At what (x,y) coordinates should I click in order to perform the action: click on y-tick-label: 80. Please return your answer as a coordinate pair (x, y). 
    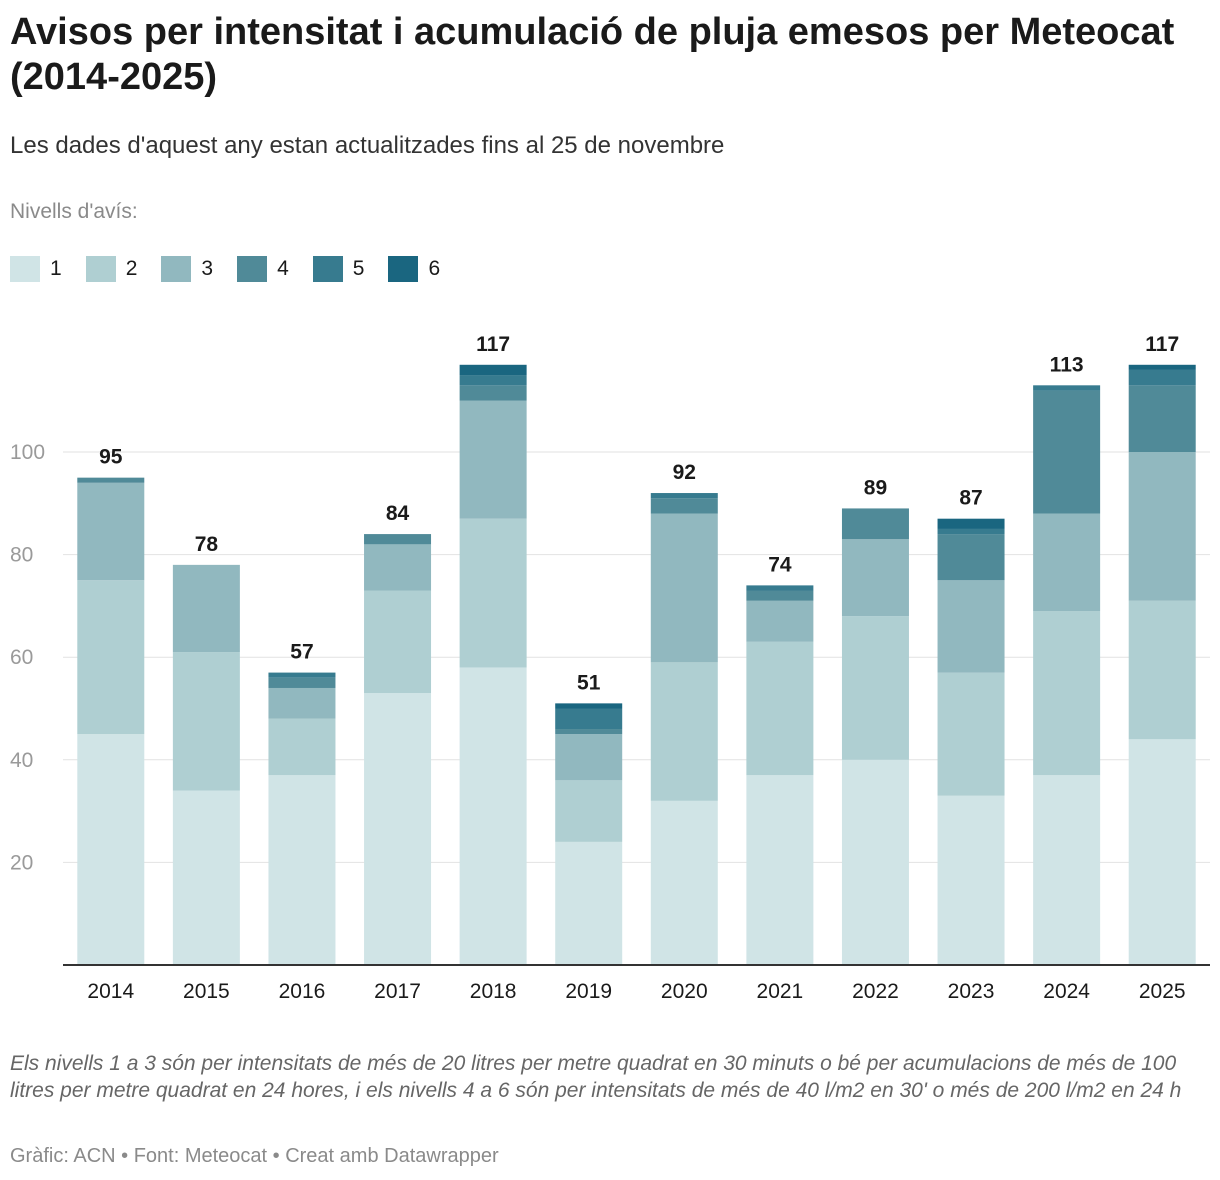
    Looking at the image, I should click on (21, 555).